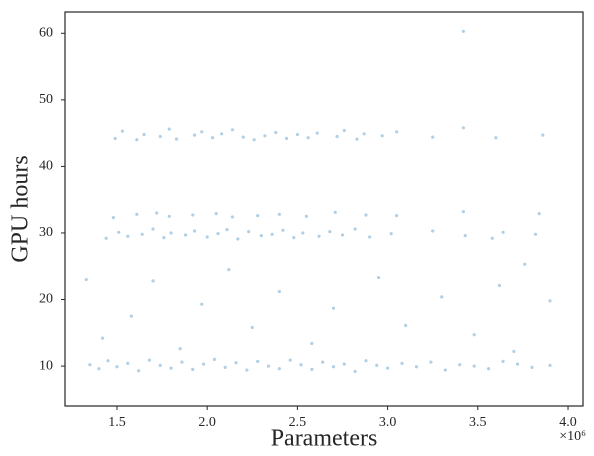 This screenshot has height=456, width=594. I want to click on y-tick-label: 60, so click(46, 33).